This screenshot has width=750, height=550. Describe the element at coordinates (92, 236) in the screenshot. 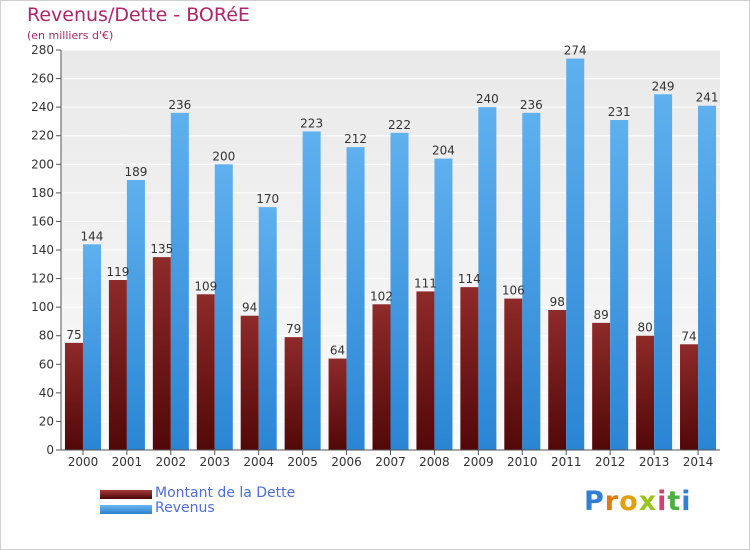

I see `data-label-revenus: 144` at that location.